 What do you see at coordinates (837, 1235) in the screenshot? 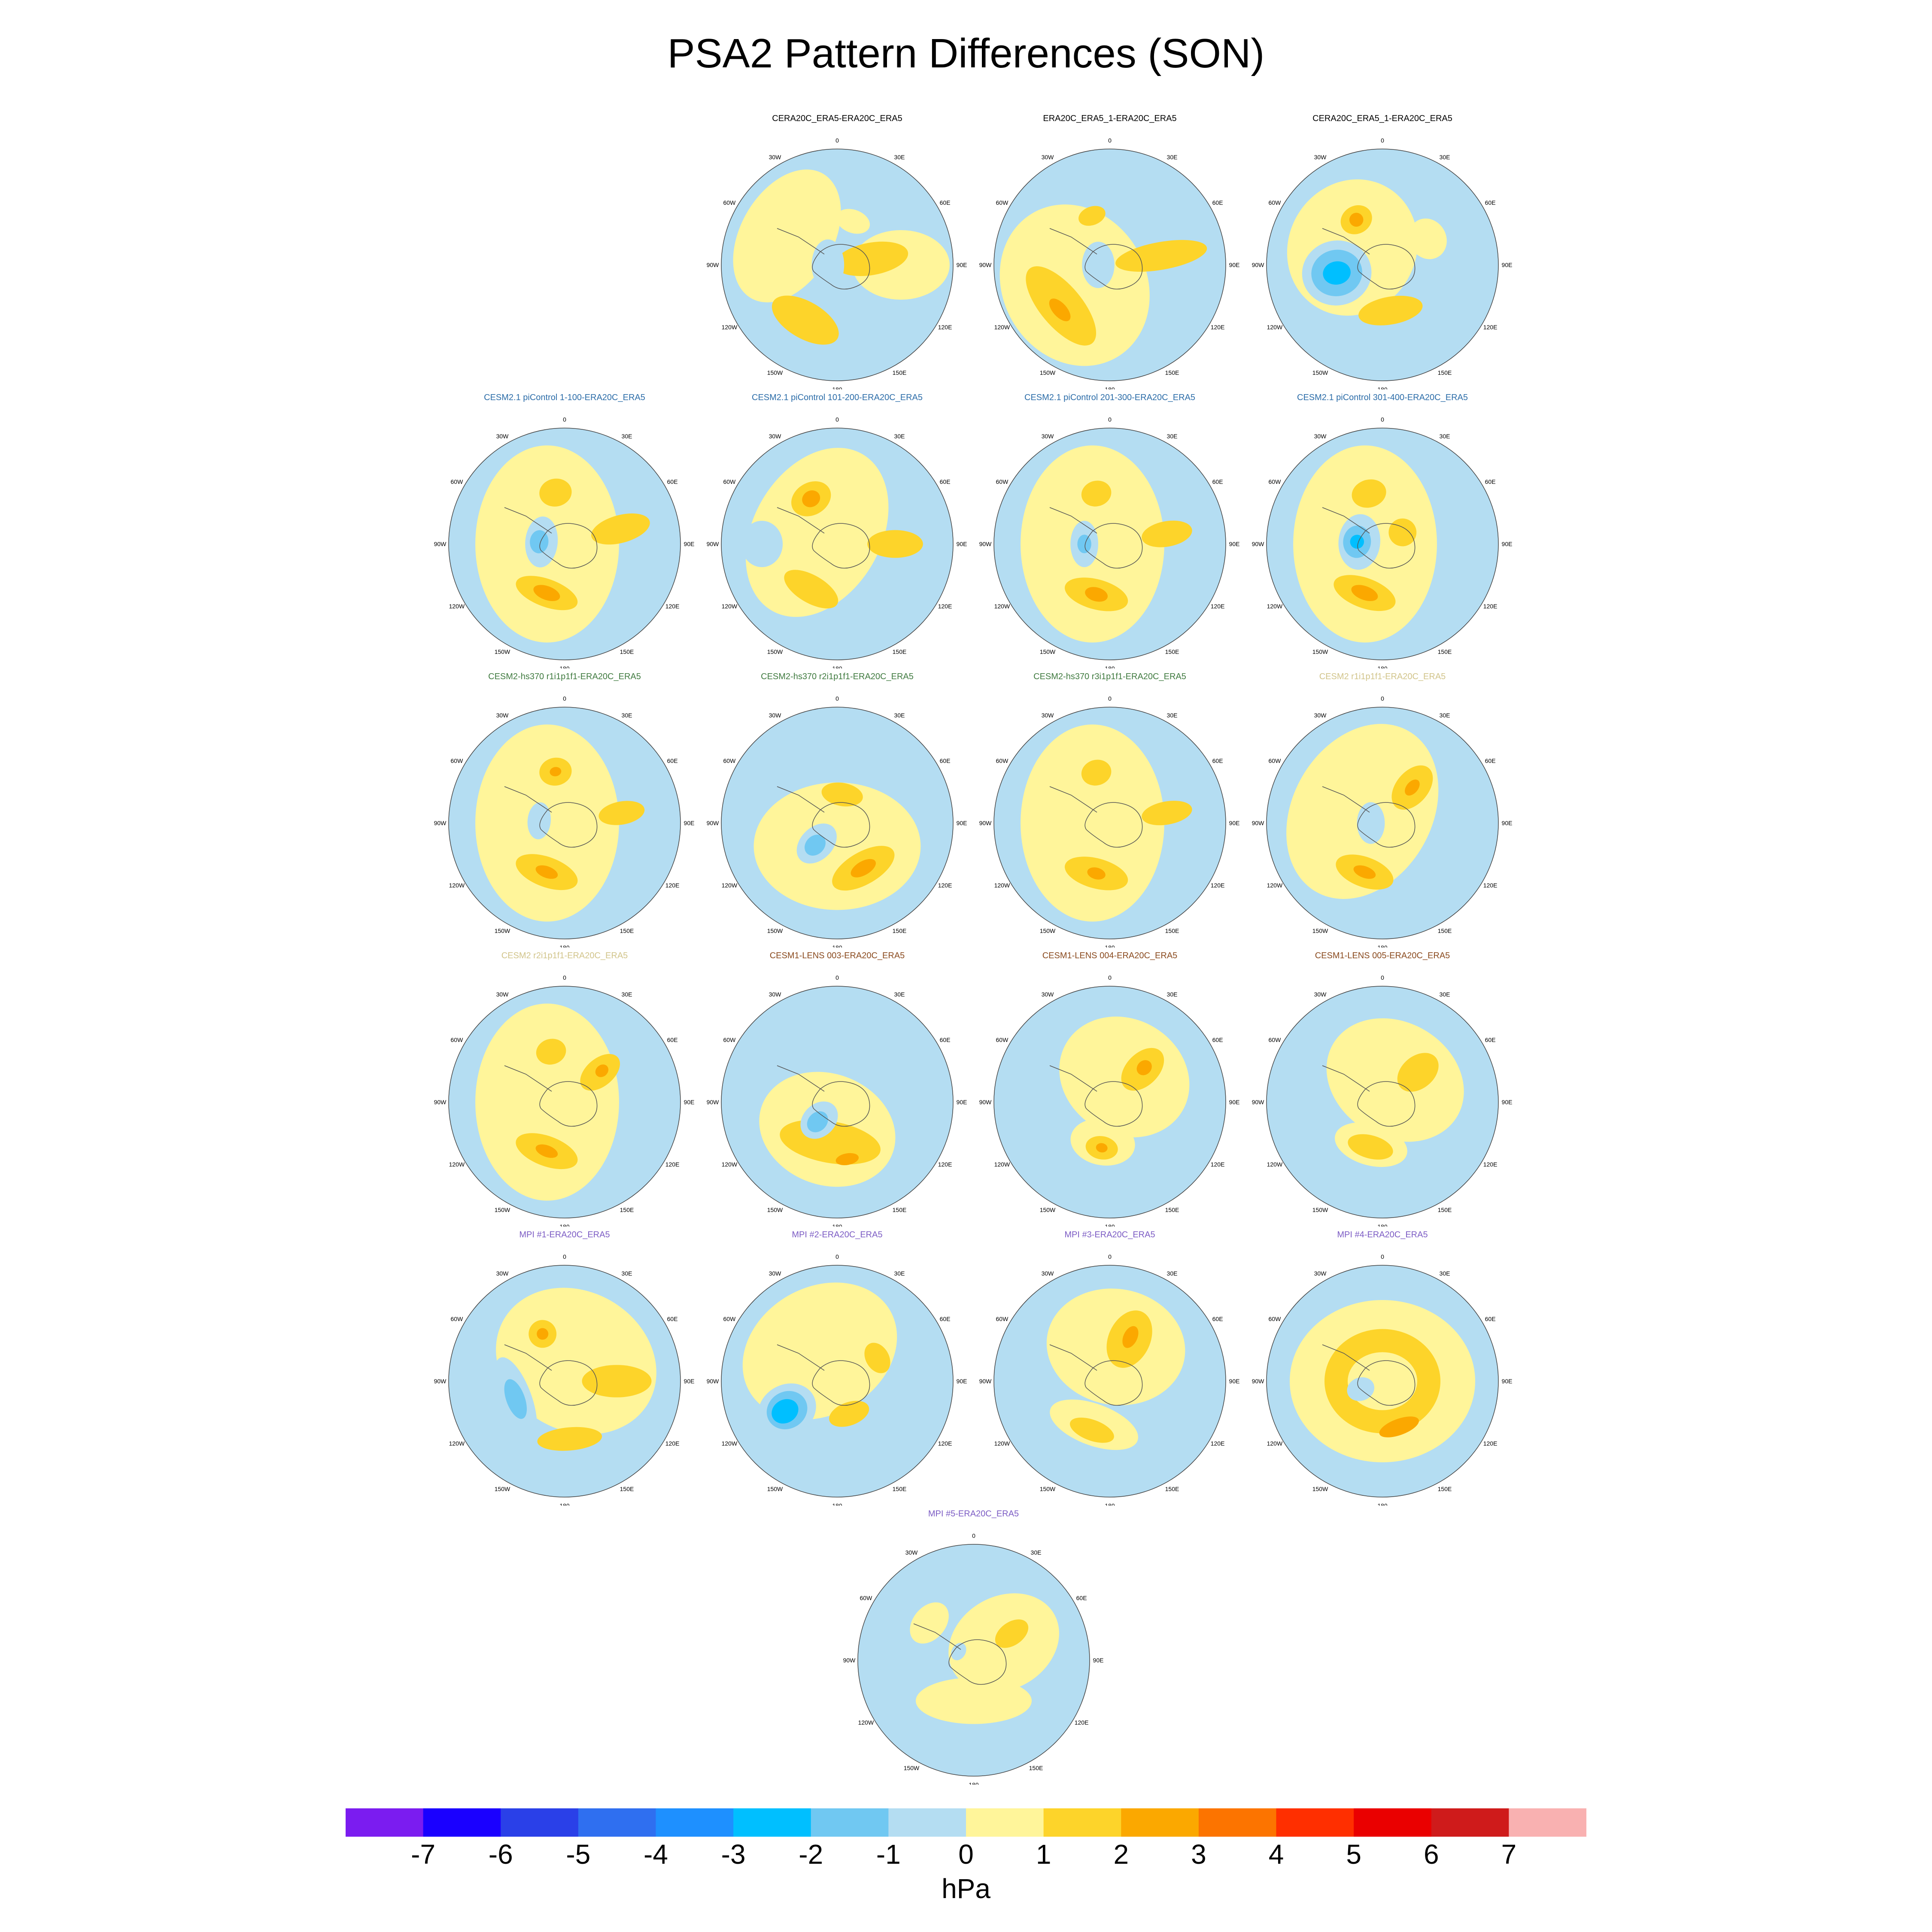
I see `panel-title: MPI #2-ERA20C_ERA5` at bounding box center [837, 1235].